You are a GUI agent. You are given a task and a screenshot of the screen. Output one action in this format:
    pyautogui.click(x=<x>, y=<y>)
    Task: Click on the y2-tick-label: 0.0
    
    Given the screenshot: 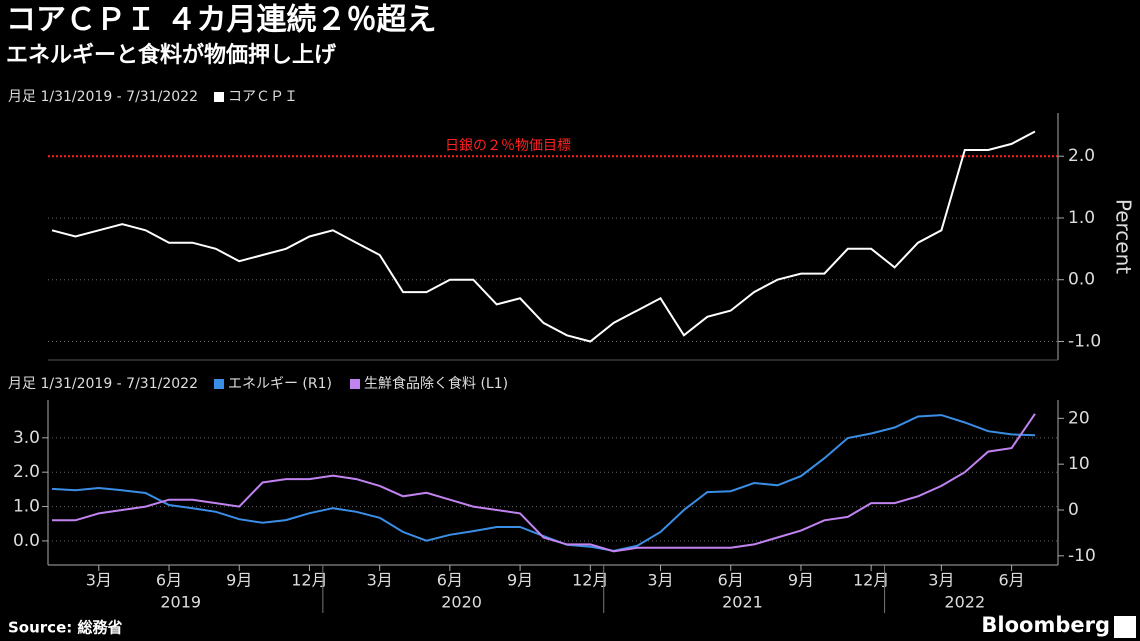 What is the action you would take?
    pyautogui.click(x=1081, y=280)
    